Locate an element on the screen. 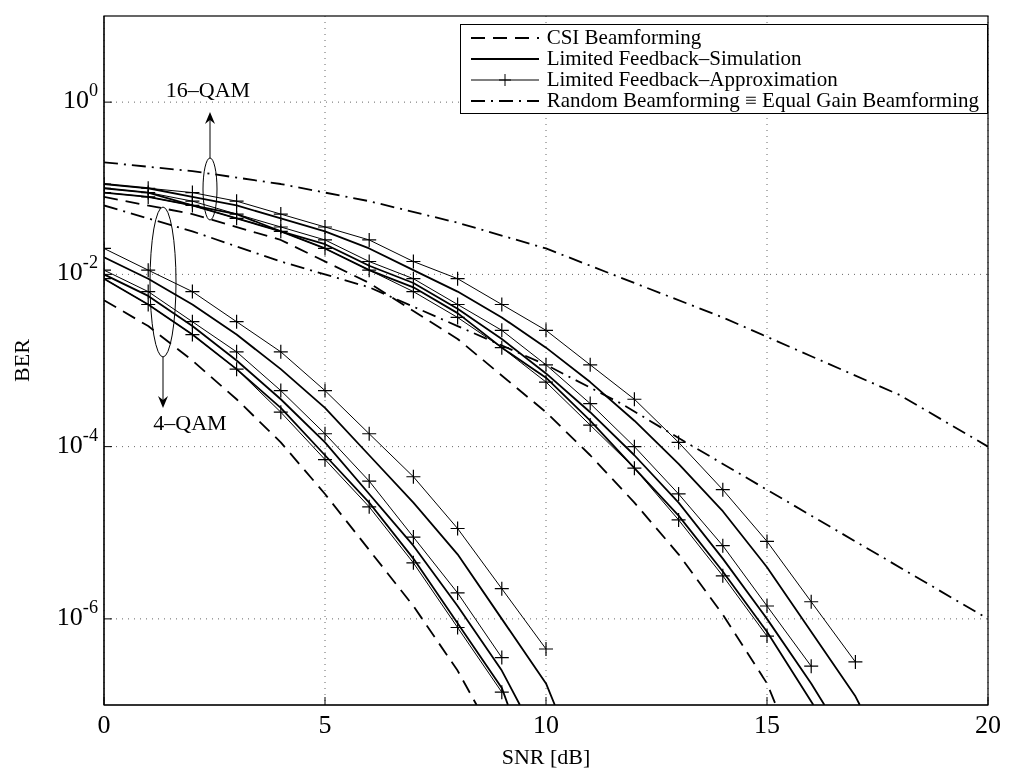 The height and width of the screenshot is (783, 1012). x-tick-label: 5 is located at coordinates (325, 725).